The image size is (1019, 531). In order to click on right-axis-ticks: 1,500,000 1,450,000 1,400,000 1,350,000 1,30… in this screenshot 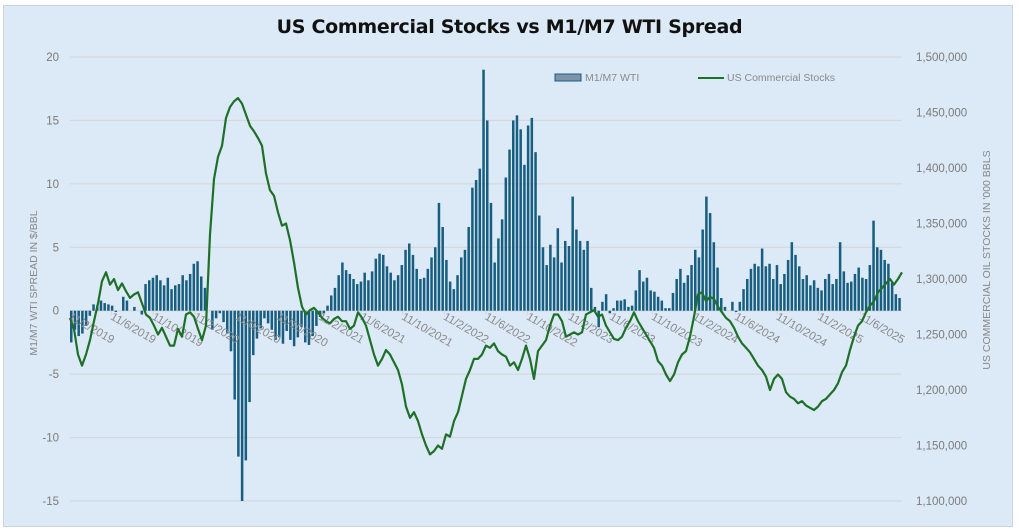, I will do `click(941, 280)`.